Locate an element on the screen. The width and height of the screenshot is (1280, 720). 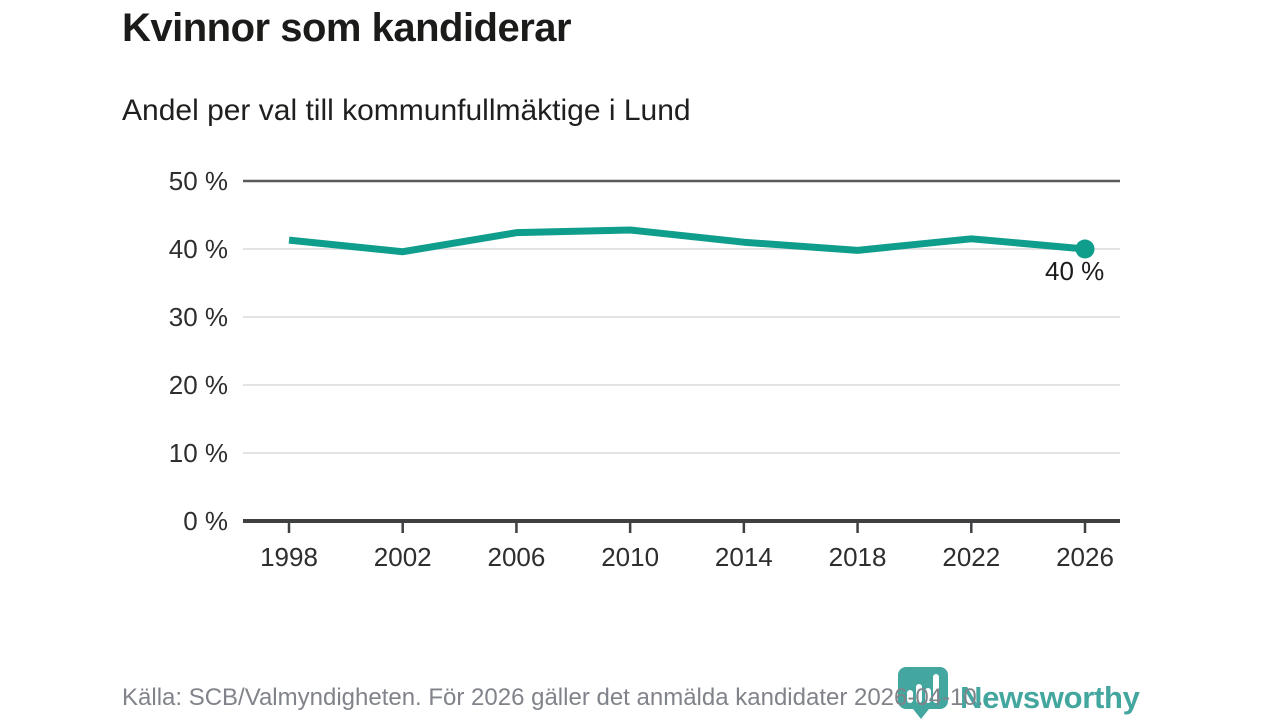
newsworthy-logo-text: Newsworthy is located at coordinates (1050, 697).